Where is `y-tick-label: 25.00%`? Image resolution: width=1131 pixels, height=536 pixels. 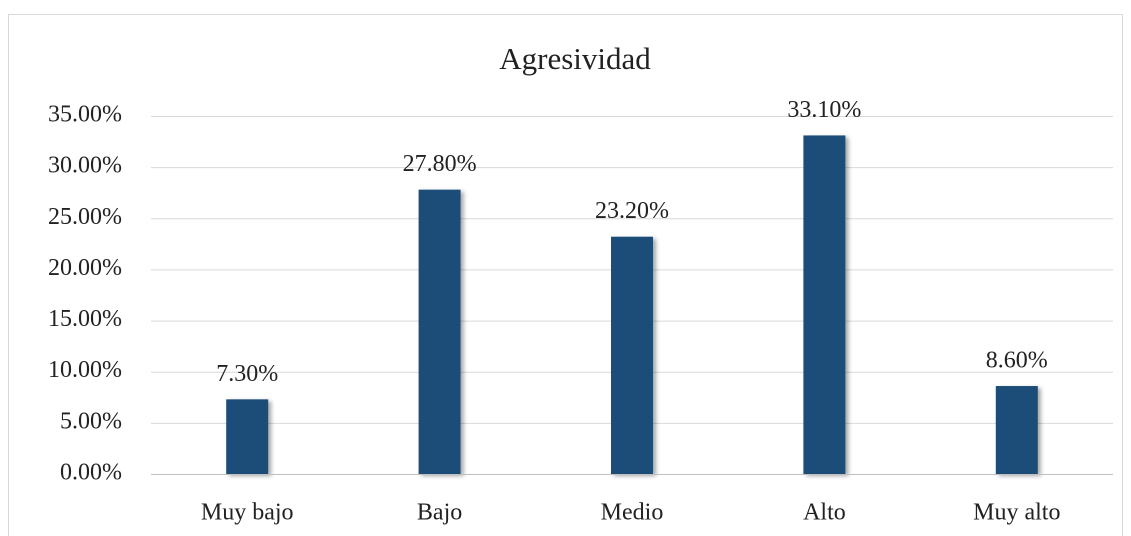
y-tick-label: 25.00% is located at coordinates (85, 217).